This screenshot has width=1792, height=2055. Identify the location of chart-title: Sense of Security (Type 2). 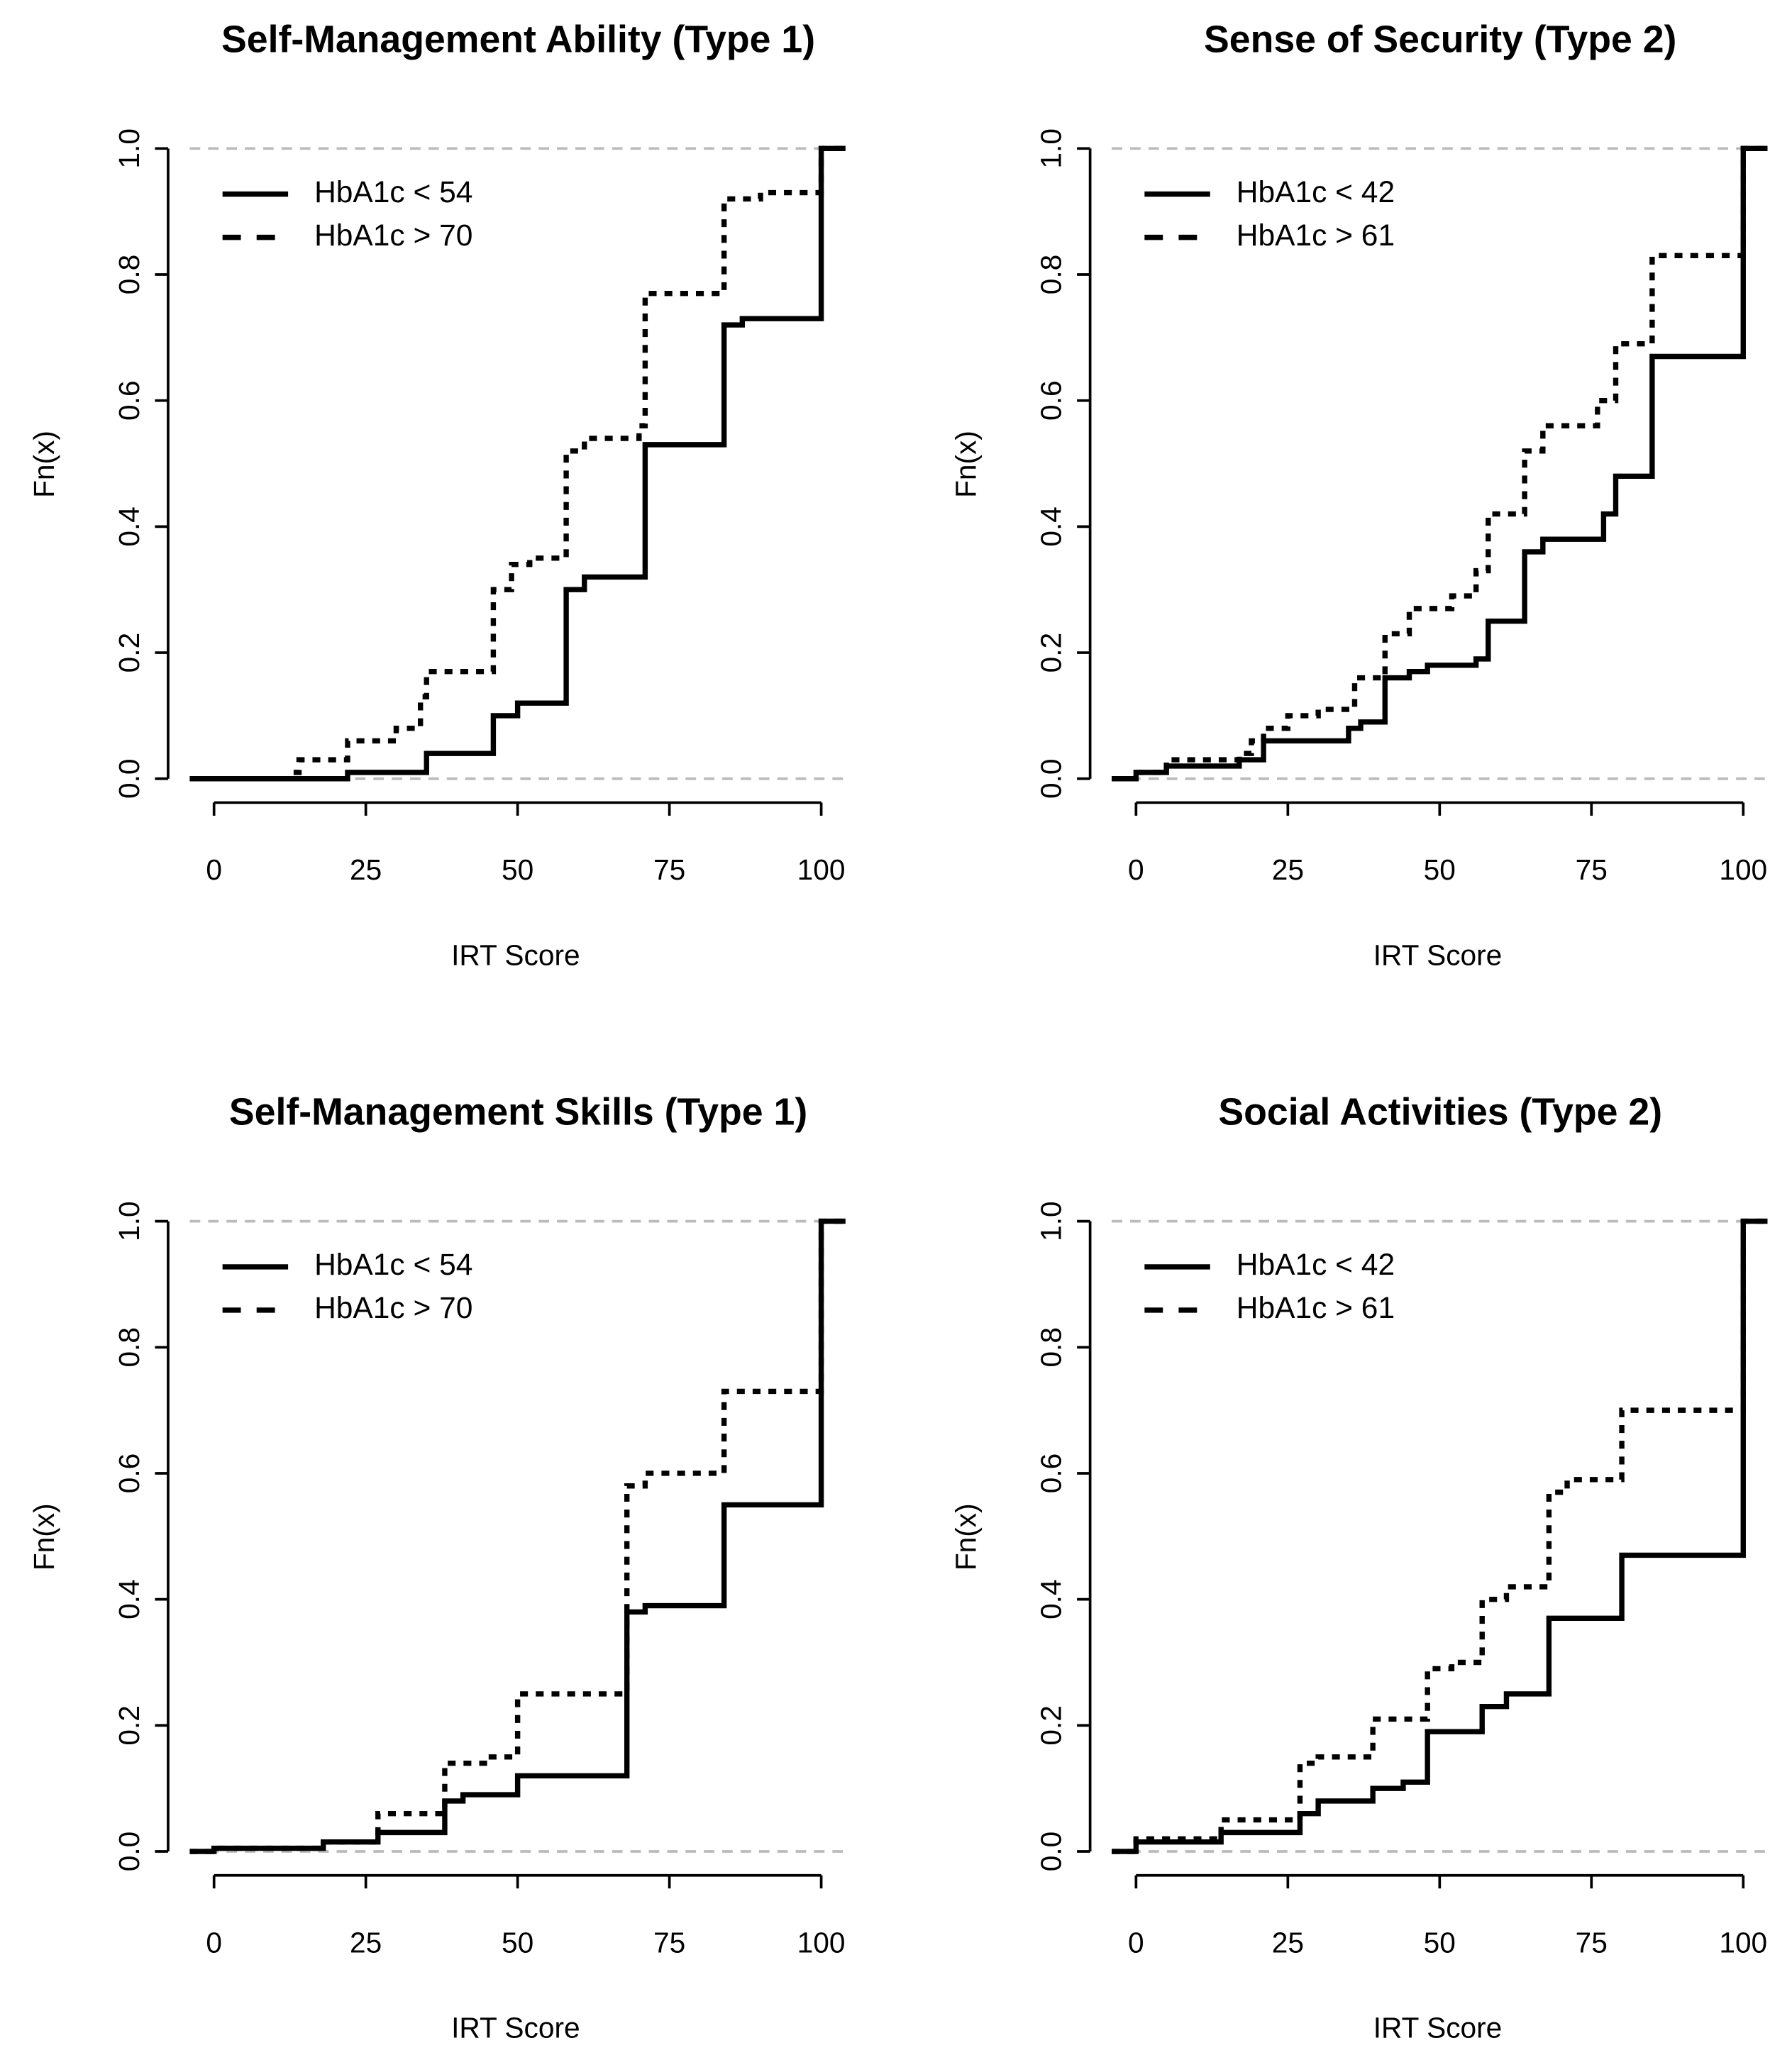
(1440, 39).